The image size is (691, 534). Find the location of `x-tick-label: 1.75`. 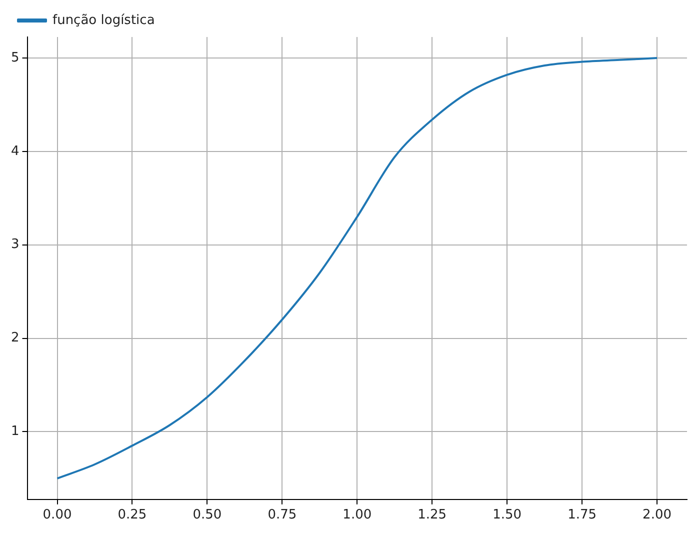

x-tick-label: 1.75 is located at coordinates (582, 515).